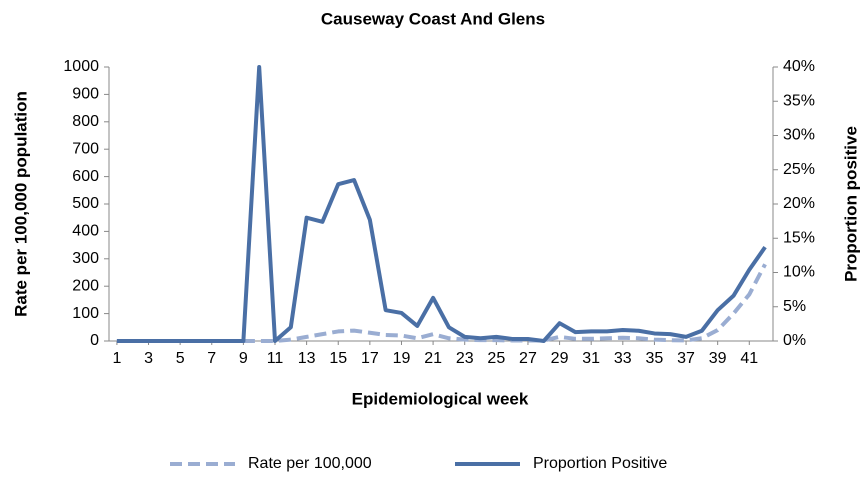  Describe the element at coordinates (749, 358) in the screenshot. I see `x-tick-label: 41` at that location.